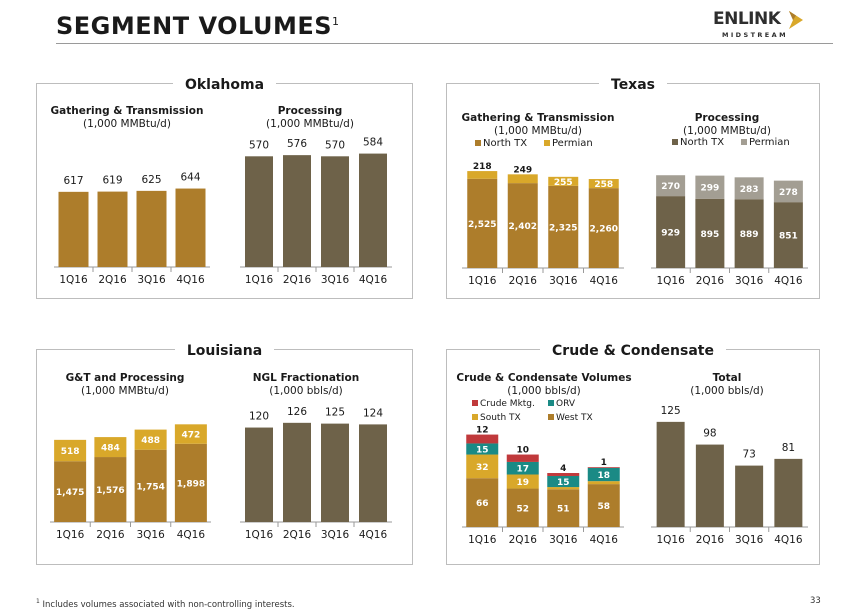  I want to click on panel-label: Louisiana, so click(224, 351).